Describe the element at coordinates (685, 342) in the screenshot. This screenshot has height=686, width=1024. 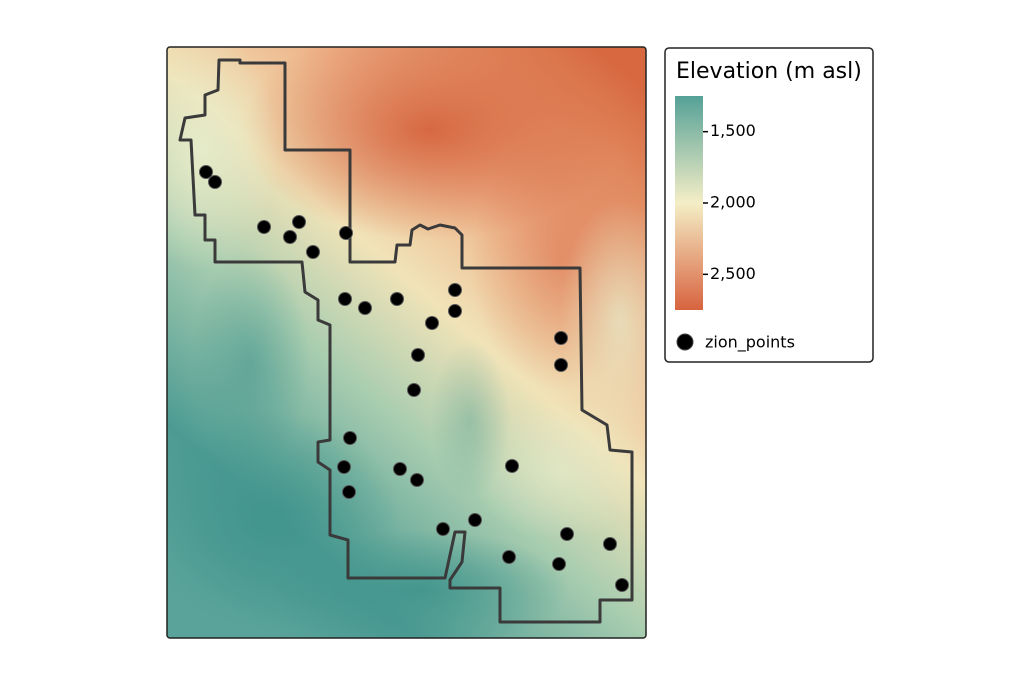
I see `legend-point-symbol` at that location.